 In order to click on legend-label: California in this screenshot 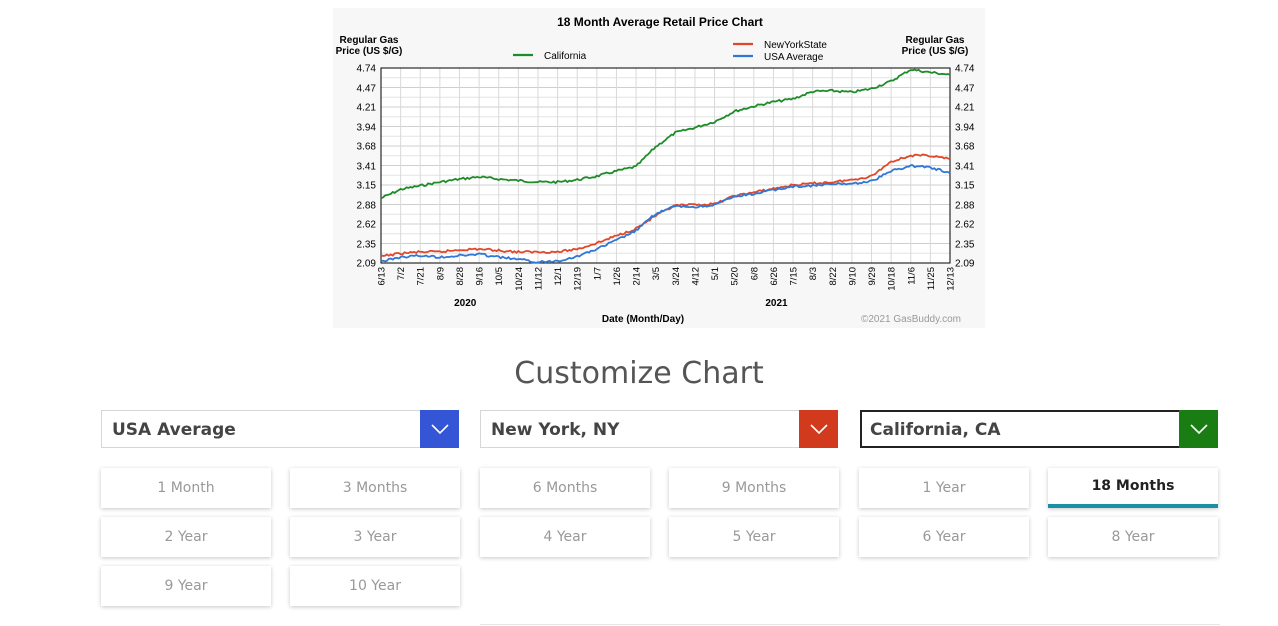, I will do `click(565, 56)`.